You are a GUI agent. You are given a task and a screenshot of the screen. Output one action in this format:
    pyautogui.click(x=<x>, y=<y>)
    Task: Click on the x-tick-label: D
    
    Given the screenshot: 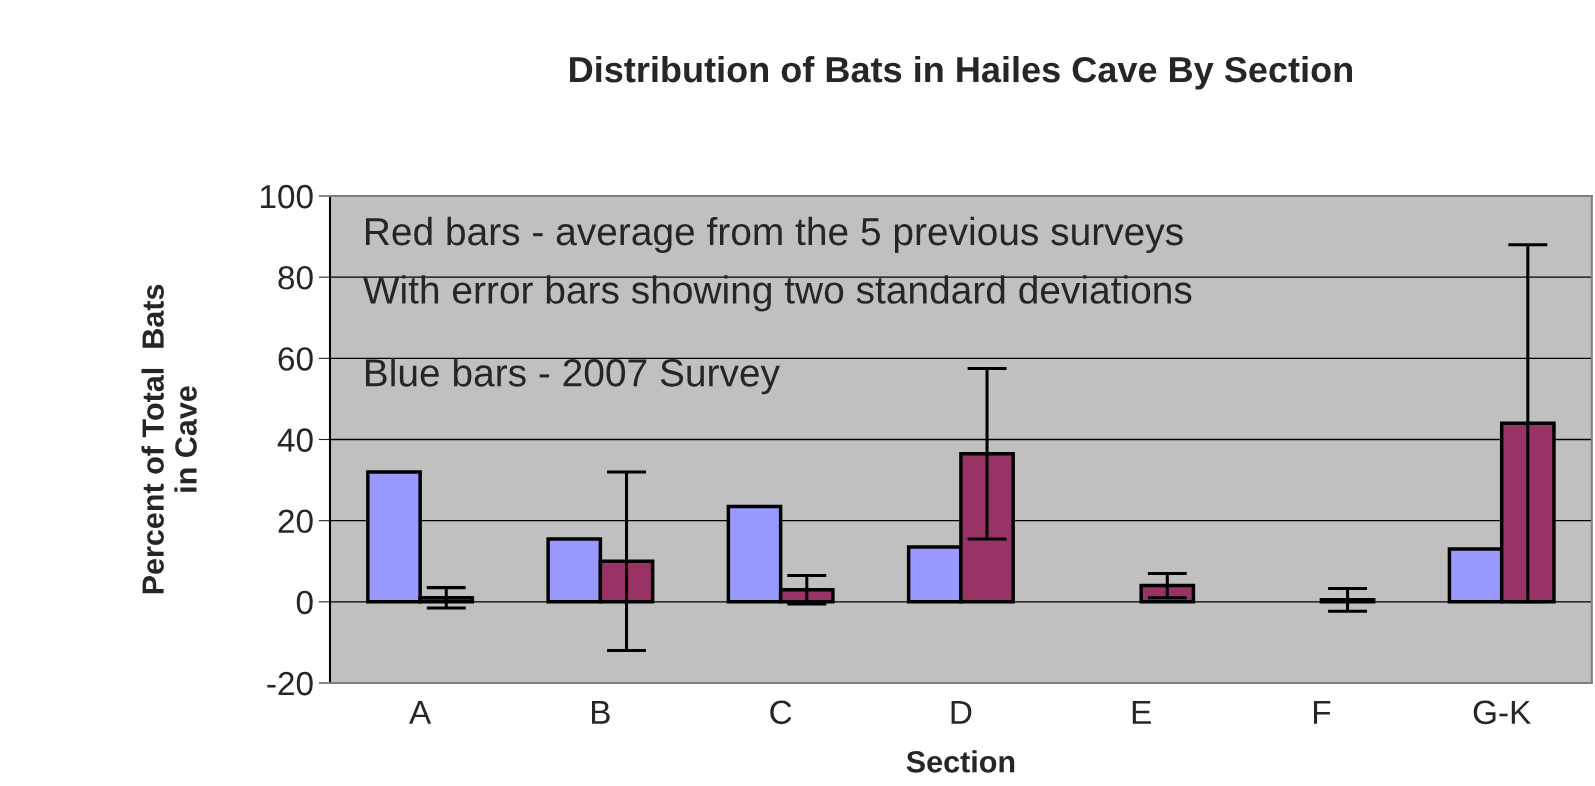 What is the action you would take?
    pyautogui.click(x=961, y=712)
    